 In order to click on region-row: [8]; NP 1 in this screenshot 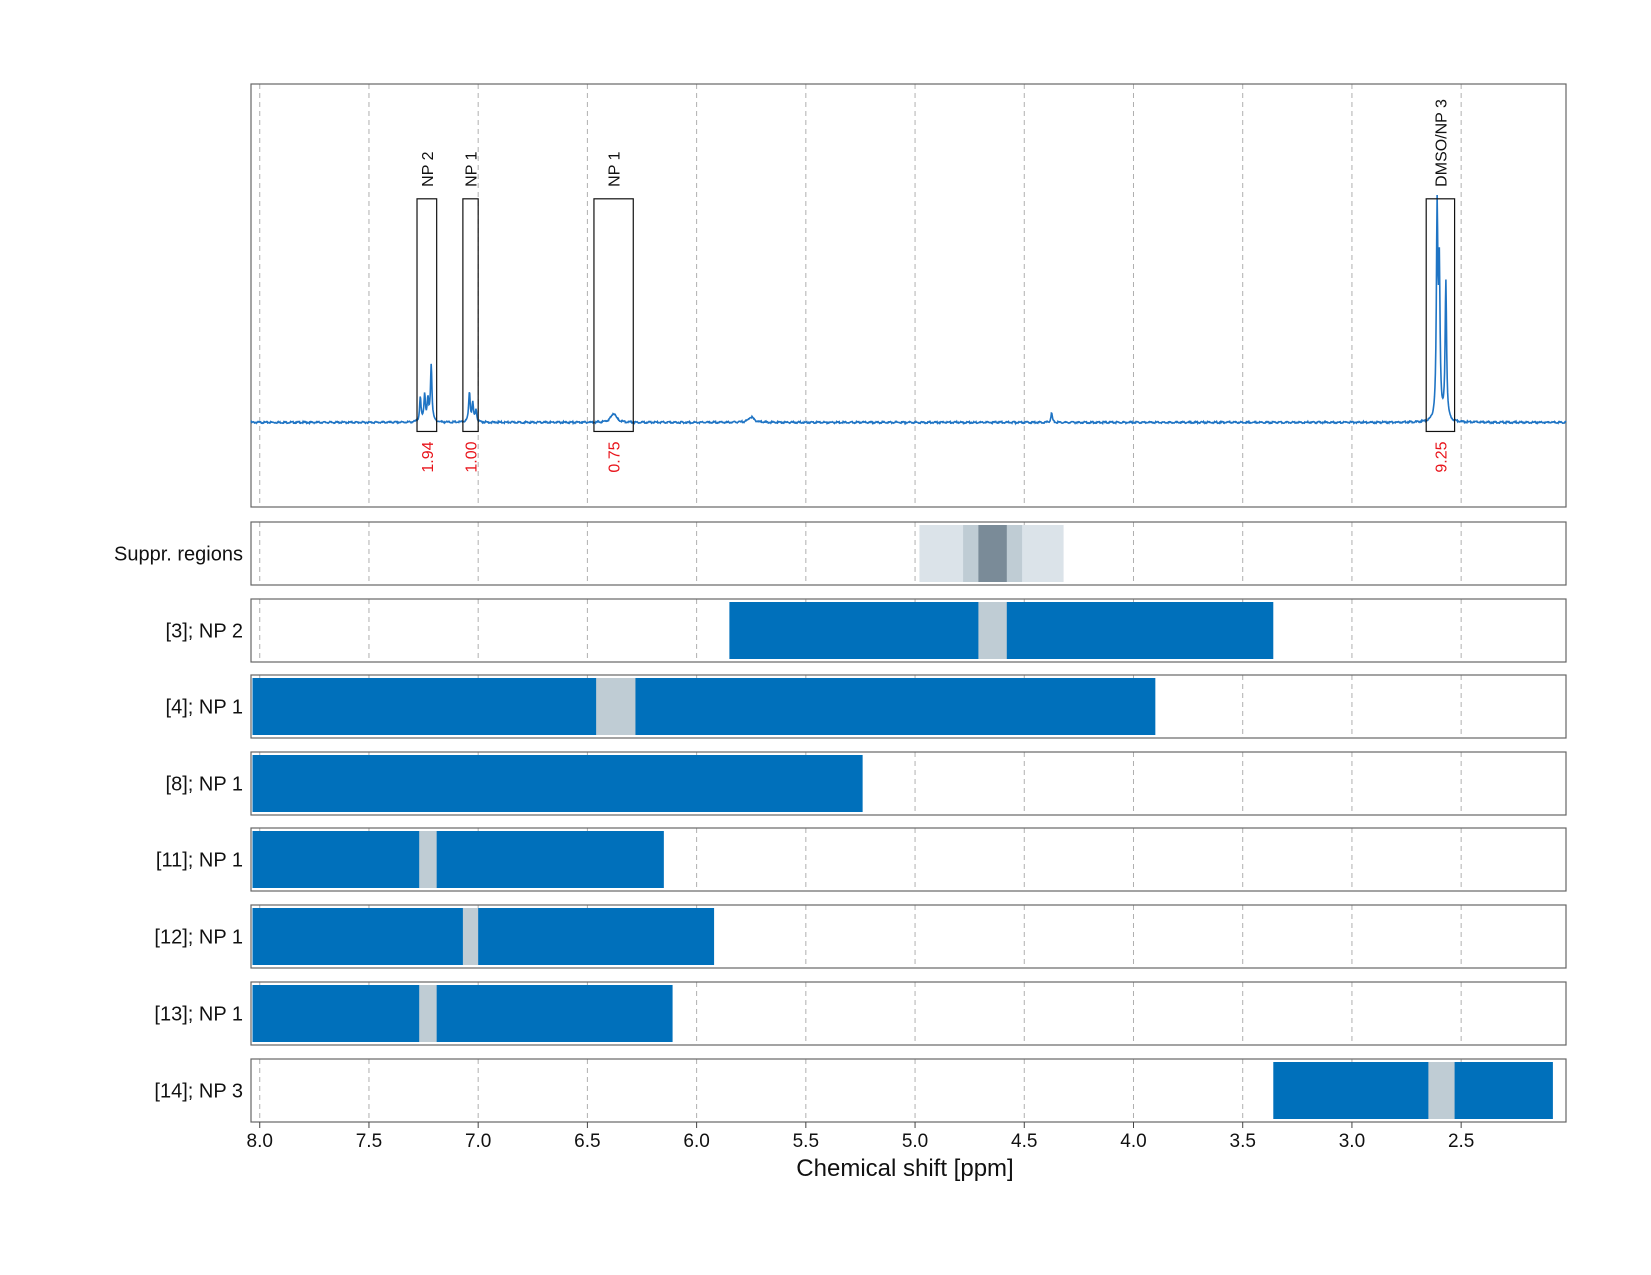, I will do `click(866, 783)`.